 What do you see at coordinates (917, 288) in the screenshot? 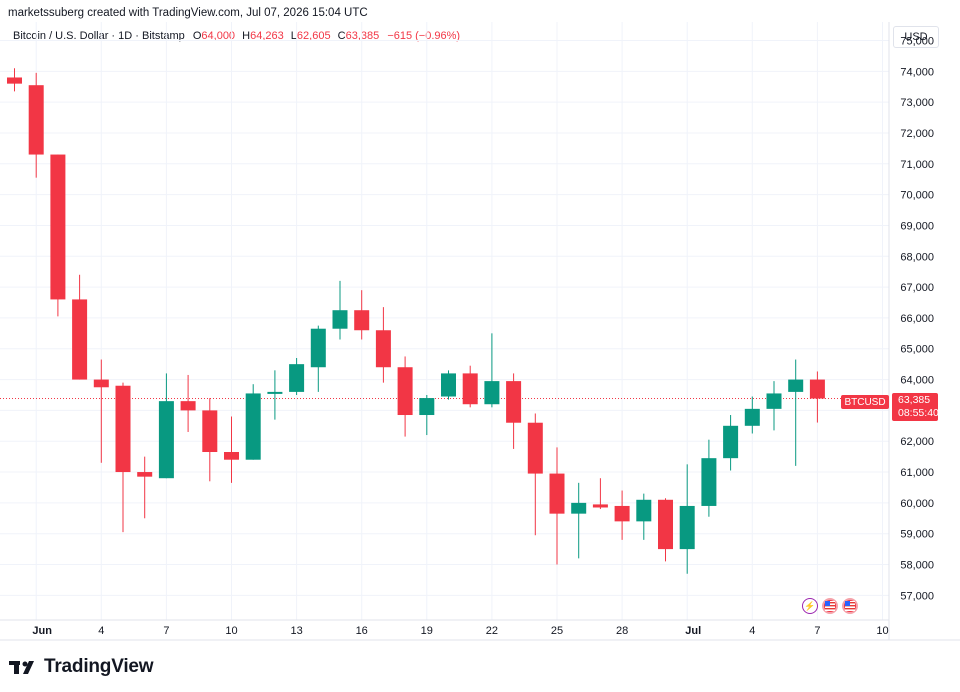
I see `price-tick-label: 67,000` at bounding box center [917, 288].